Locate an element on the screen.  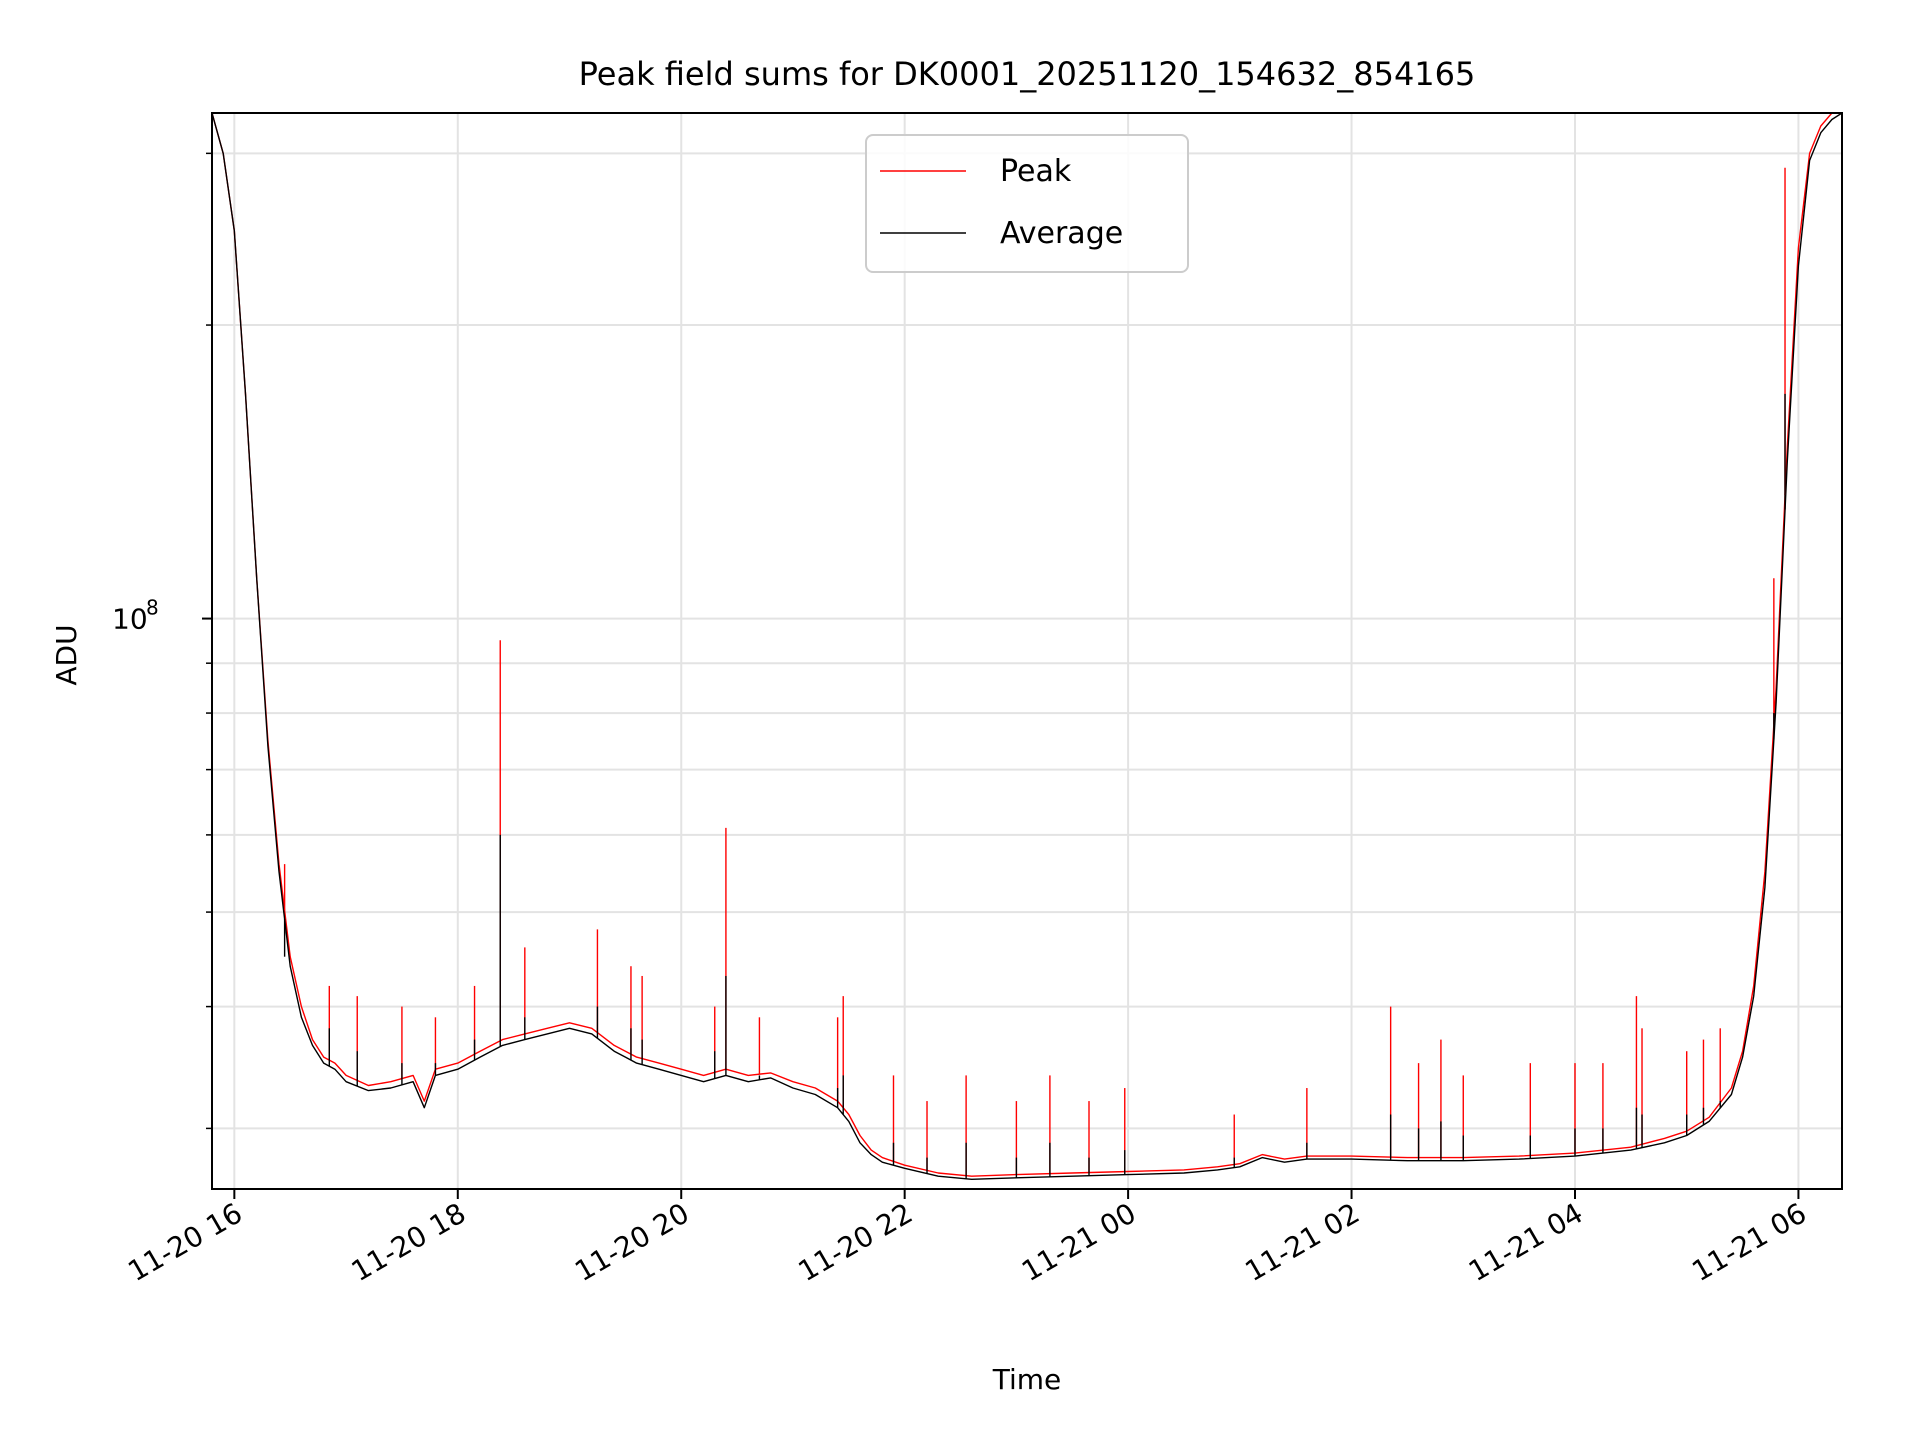
legend-average-label: Average is located at coordinates (1061, 233).